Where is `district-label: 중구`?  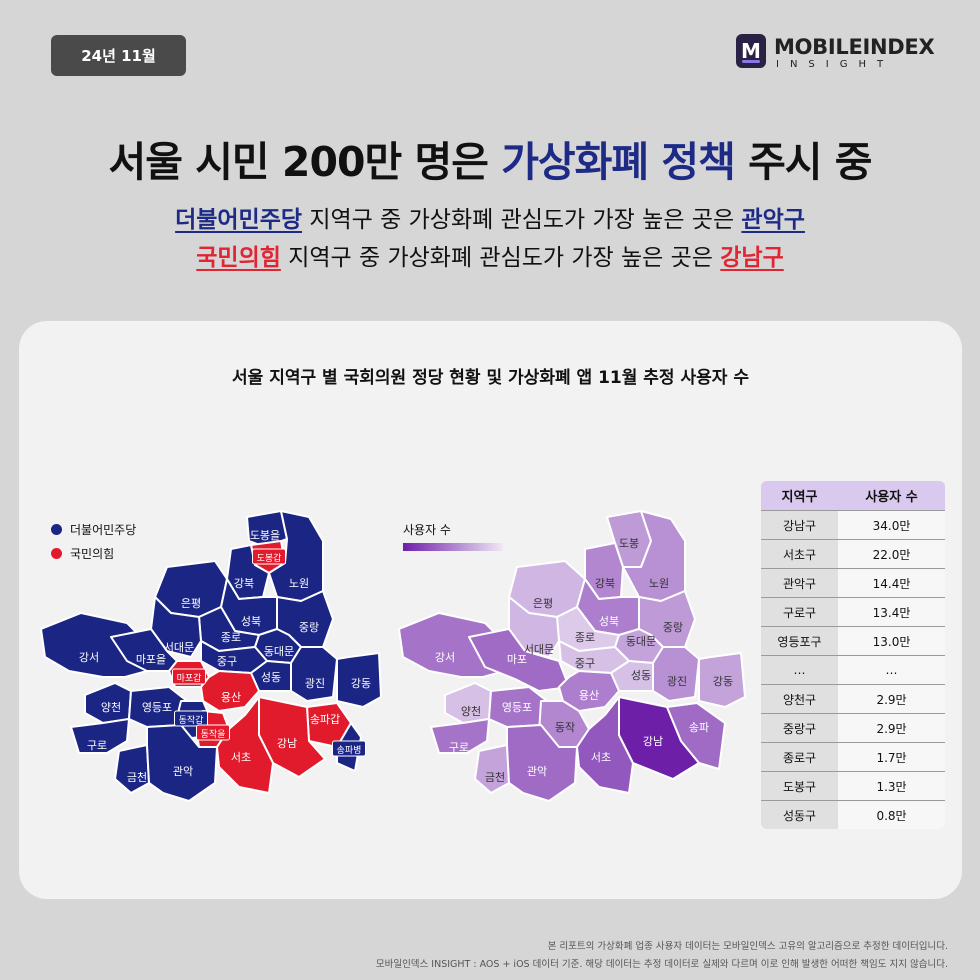 district-label: 중구 is located at coordinates (585, 663).